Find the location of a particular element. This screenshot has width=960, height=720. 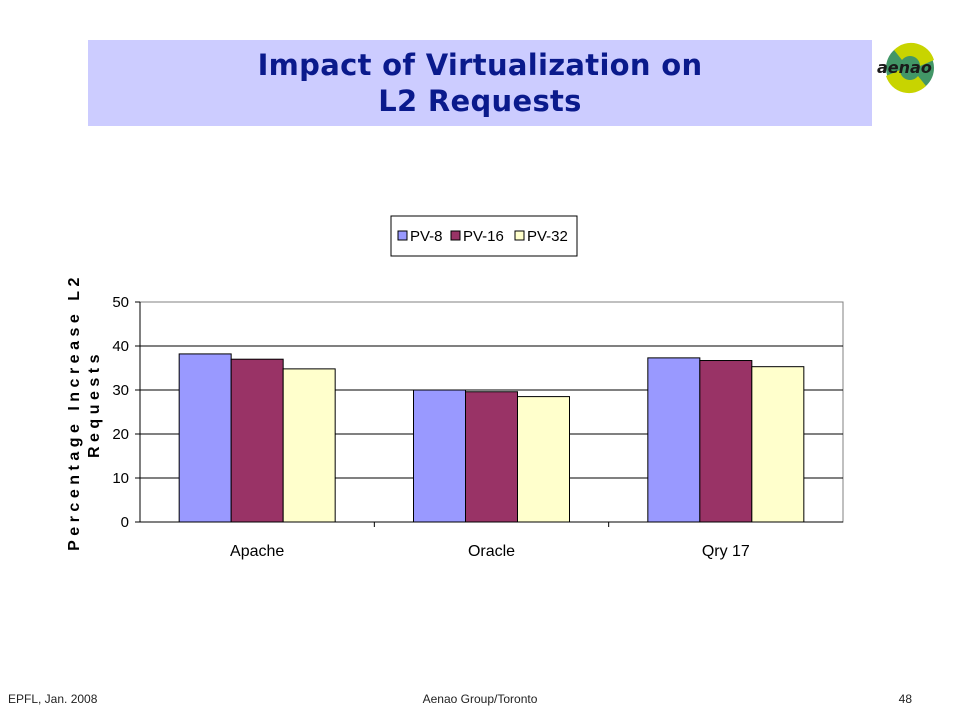

legend-label-pv-32: PV-32 is located at coordinates (547, 236).